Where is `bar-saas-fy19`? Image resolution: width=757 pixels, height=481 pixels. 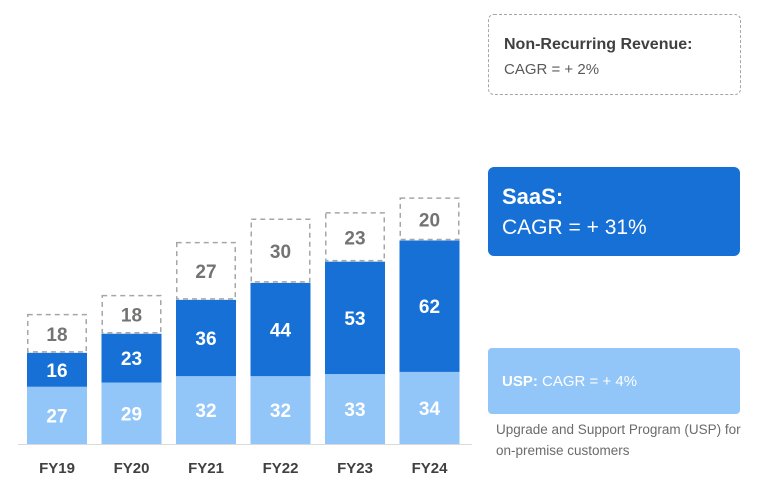
bar-saas-fy19 is located at coordinates (57, 369).